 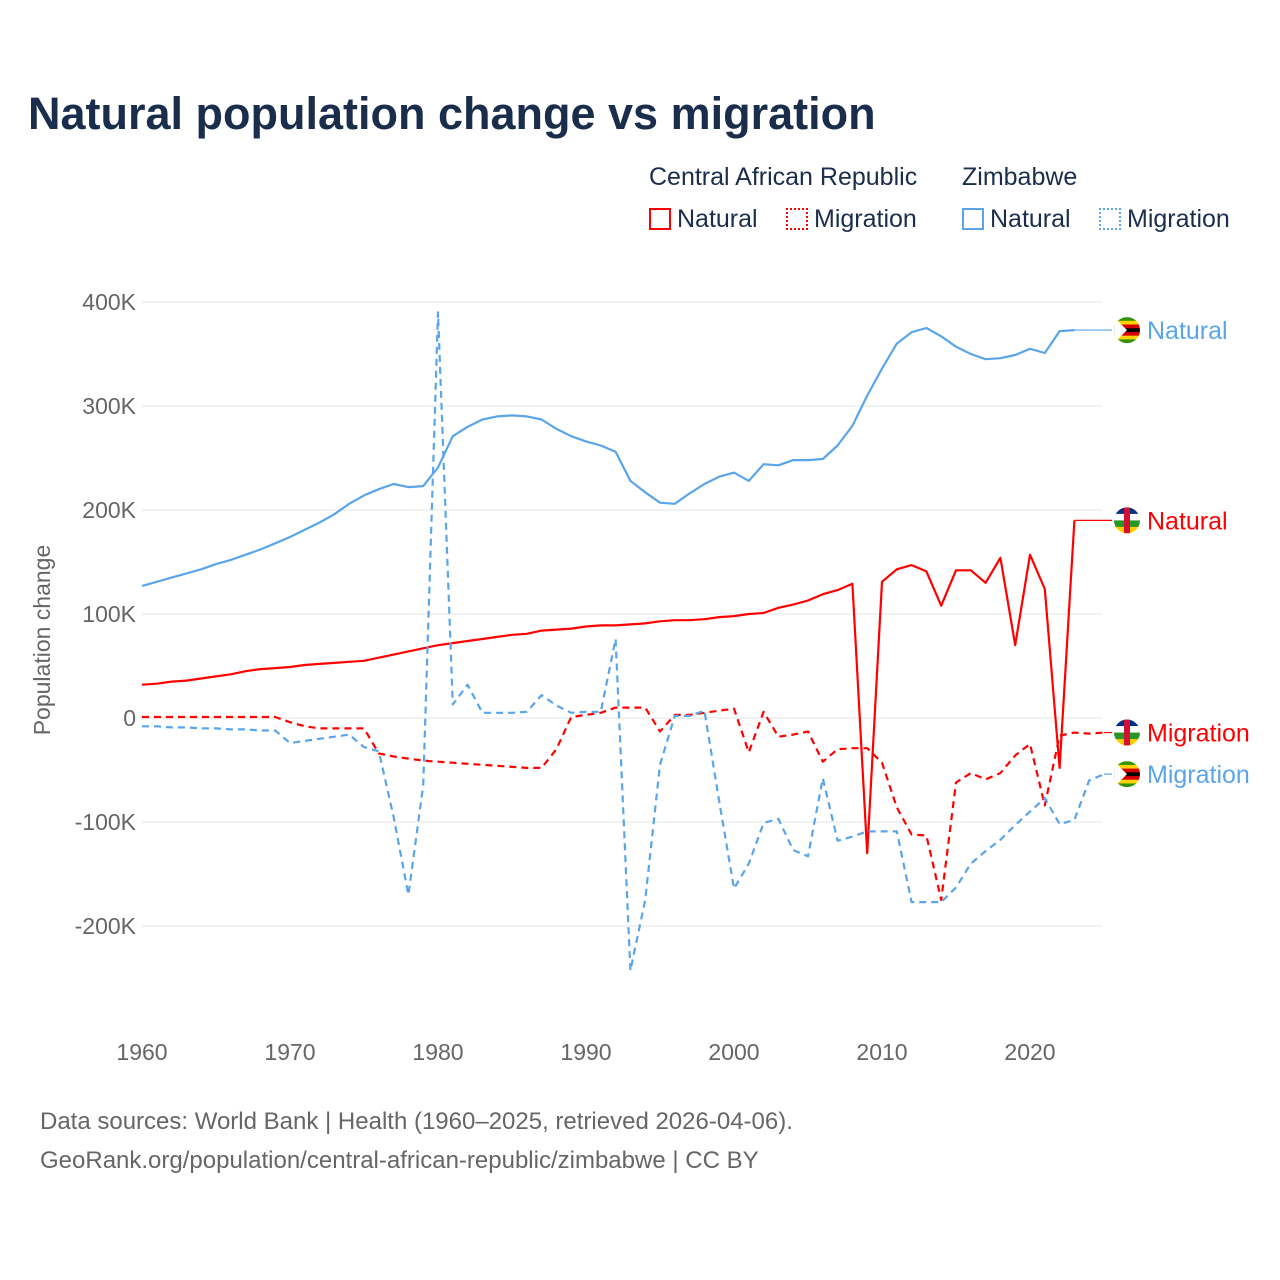 What do you see at coordinates (1029, 1052) in the screenshot?
I see `x-tick-label: 2020` at bounding box center [1029, 1052].